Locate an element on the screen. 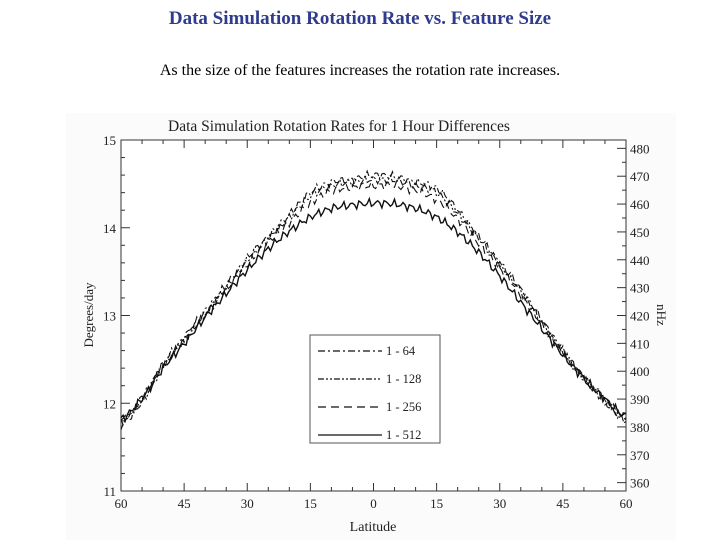 The image size is (720, 545). legend-box is located at coordinates (375, 389).